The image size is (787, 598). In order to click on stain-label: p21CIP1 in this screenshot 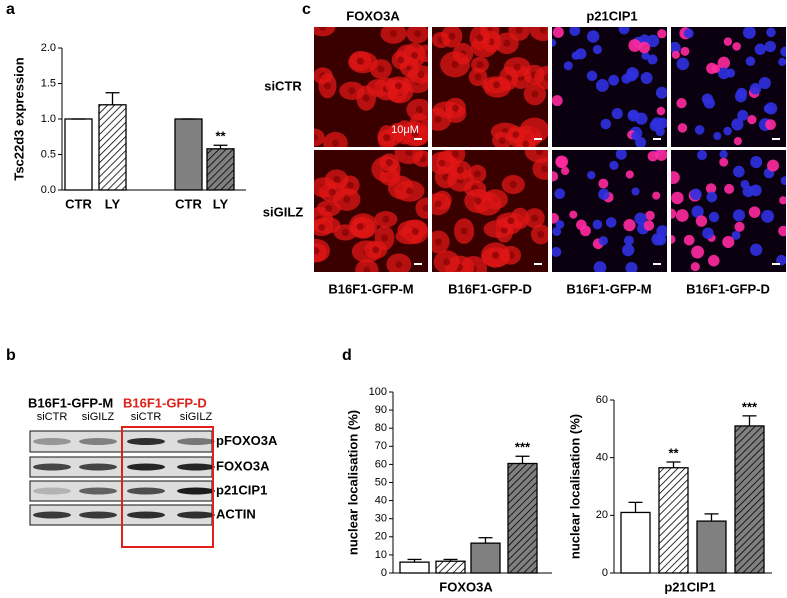, I will do `click(611, 15)`.